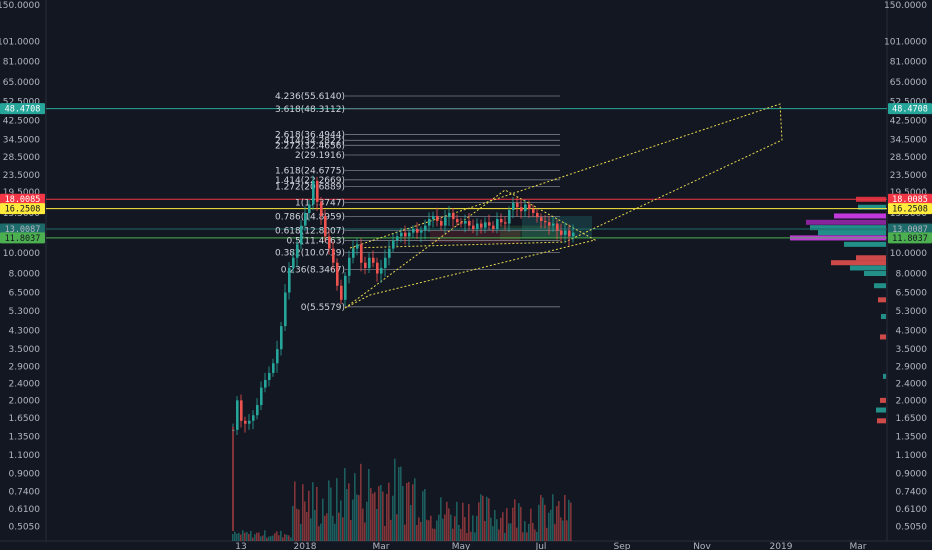  I want to click on y-tick-right: 4.3000, so click(912, 331).